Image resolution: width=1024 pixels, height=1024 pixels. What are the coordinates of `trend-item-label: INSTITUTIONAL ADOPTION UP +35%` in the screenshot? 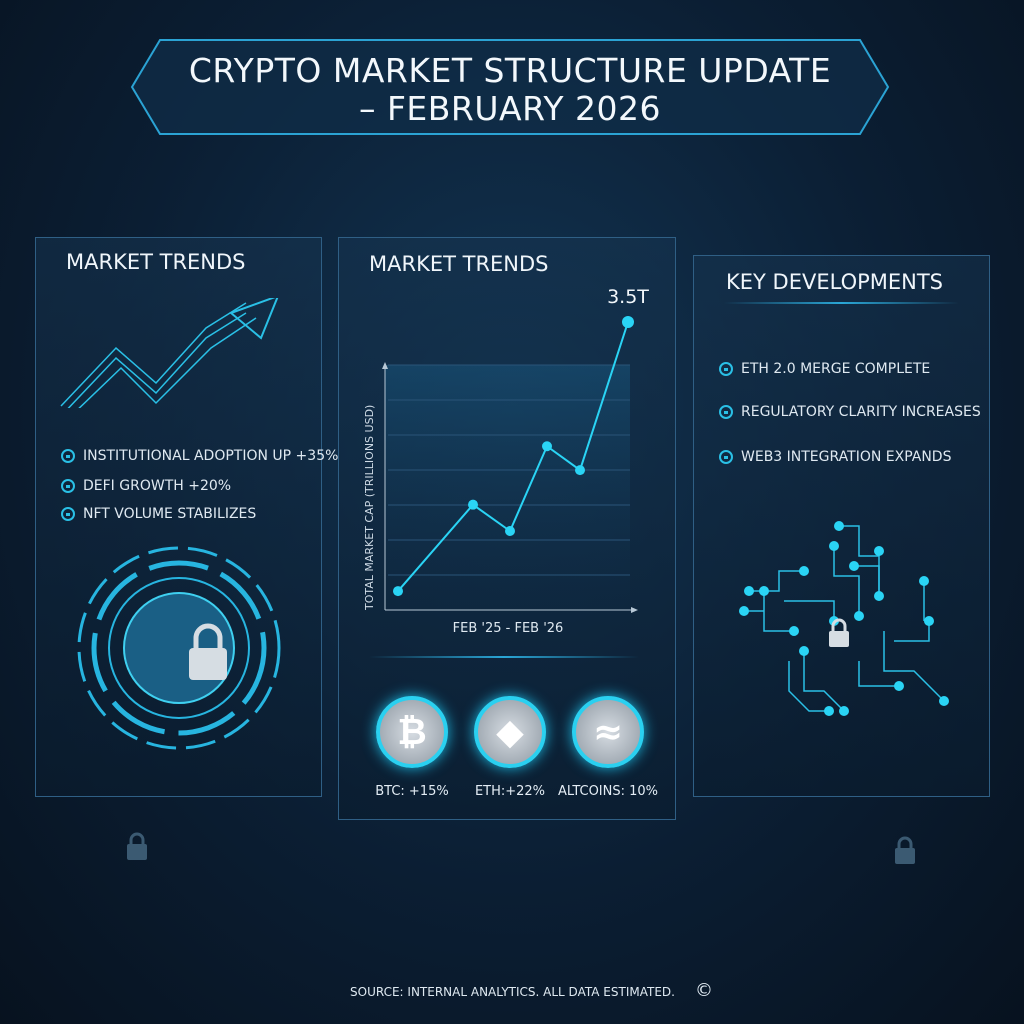 It's located at (211, 456).